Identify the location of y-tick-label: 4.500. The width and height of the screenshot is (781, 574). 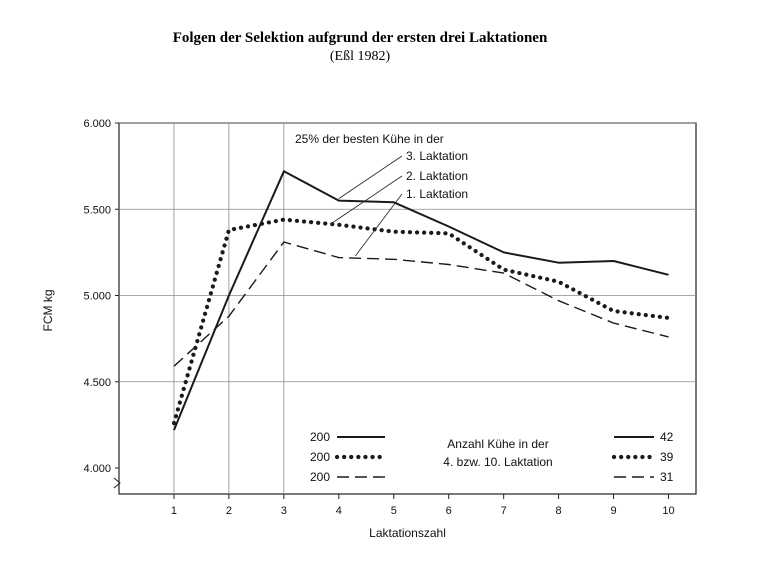
(97, 383).